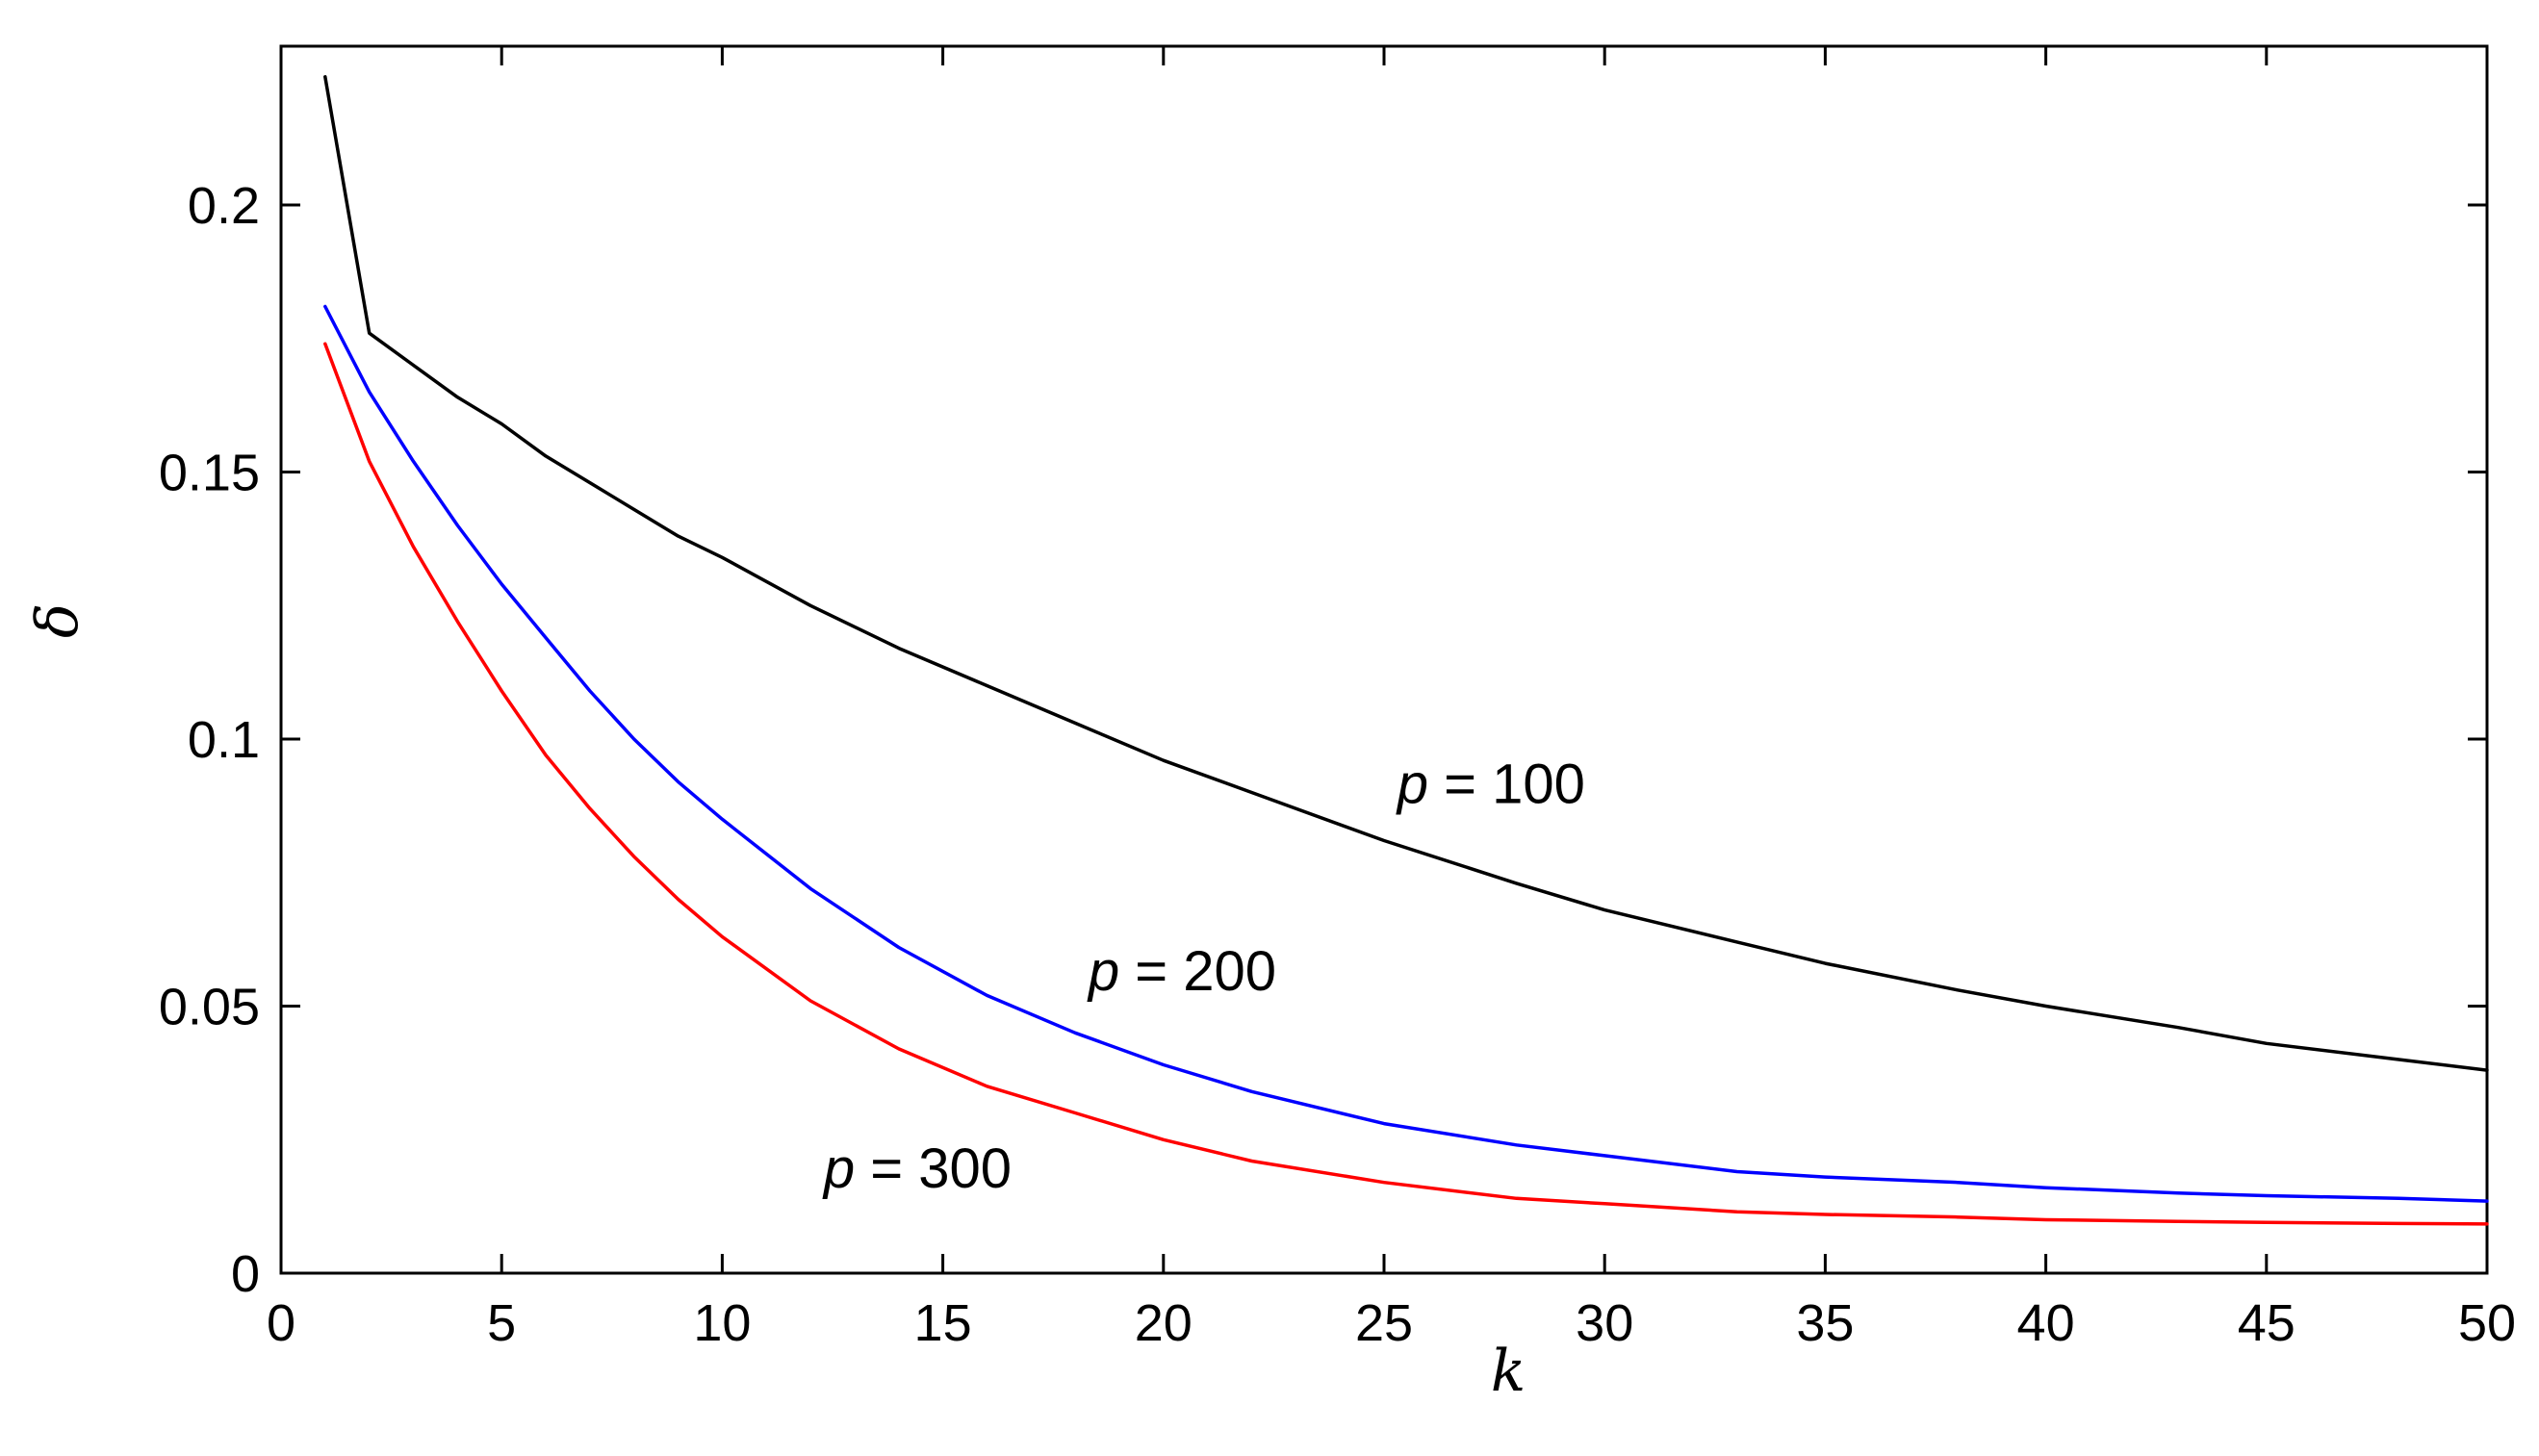 This screenshot has width=2539, height=1456. What do you see at coordinates (1604, 1323) in the screenshot?
I see `x-tick-label: 30` at bounding box center [1604, 1323].